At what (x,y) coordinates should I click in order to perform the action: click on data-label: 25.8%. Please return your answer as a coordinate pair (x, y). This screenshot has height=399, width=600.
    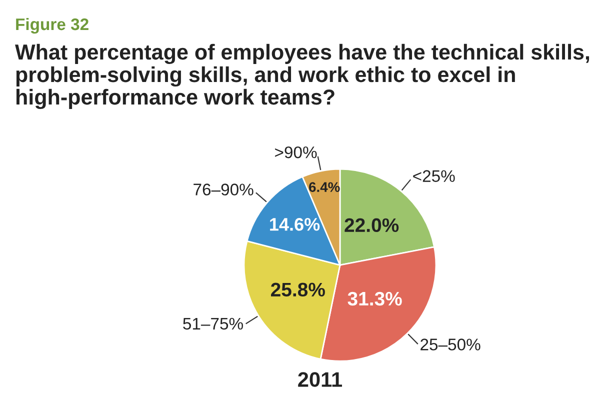
    Looking at the image, I should click on (298, 289).